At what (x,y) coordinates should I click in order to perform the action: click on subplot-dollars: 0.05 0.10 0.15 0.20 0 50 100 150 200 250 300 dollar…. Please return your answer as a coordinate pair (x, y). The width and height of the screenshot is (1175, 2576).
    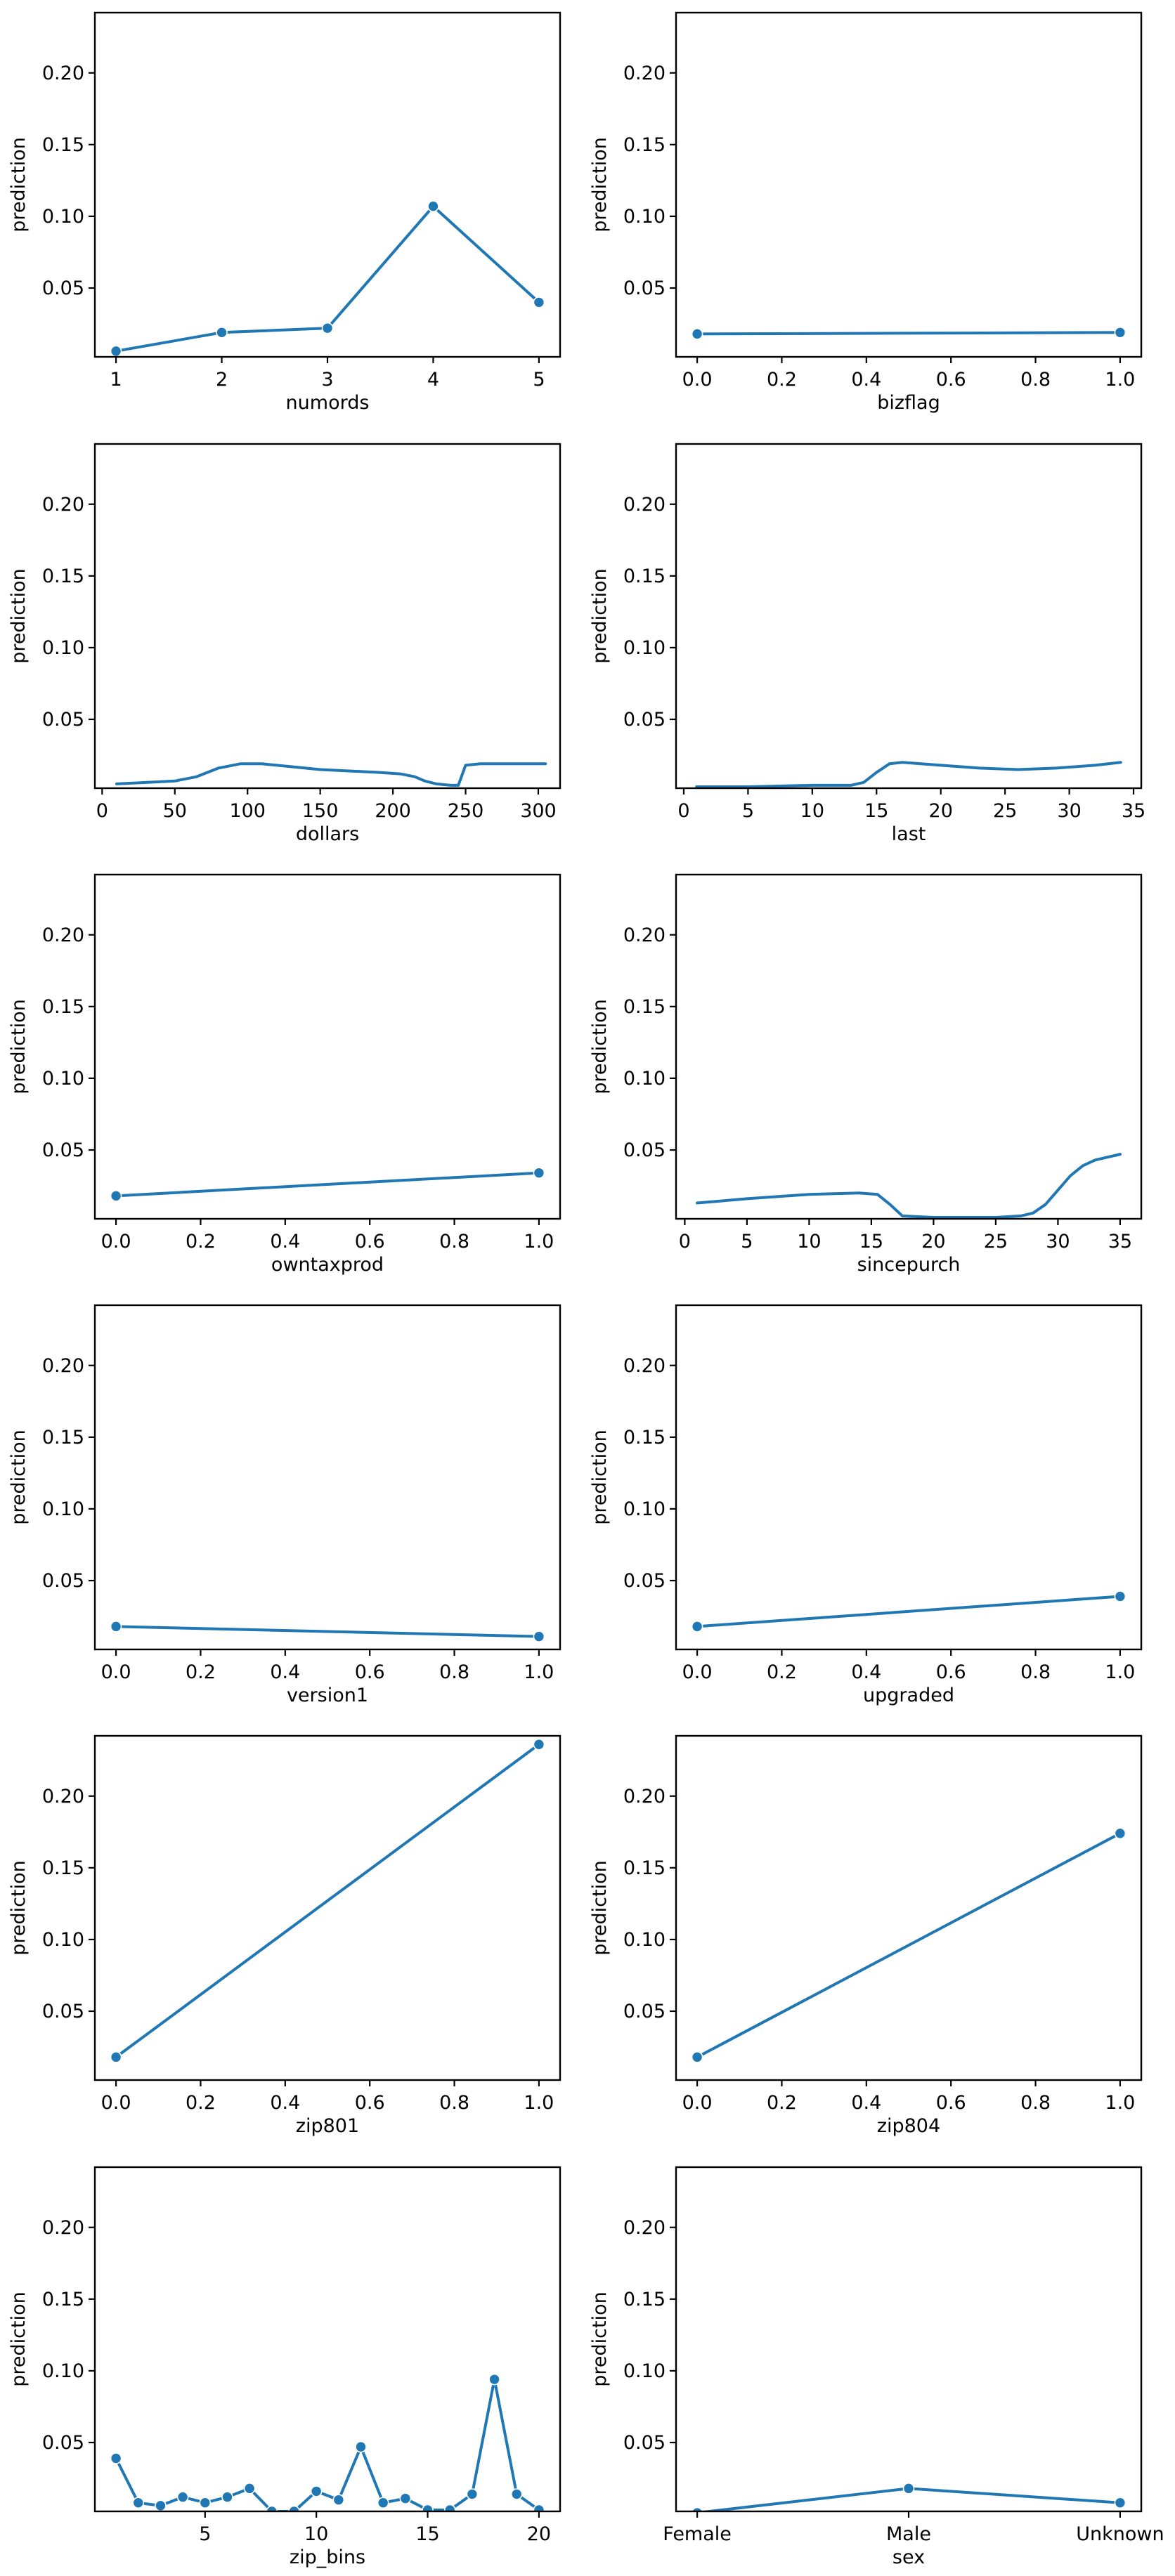
    Looking at the image, I should click on (284, 644).